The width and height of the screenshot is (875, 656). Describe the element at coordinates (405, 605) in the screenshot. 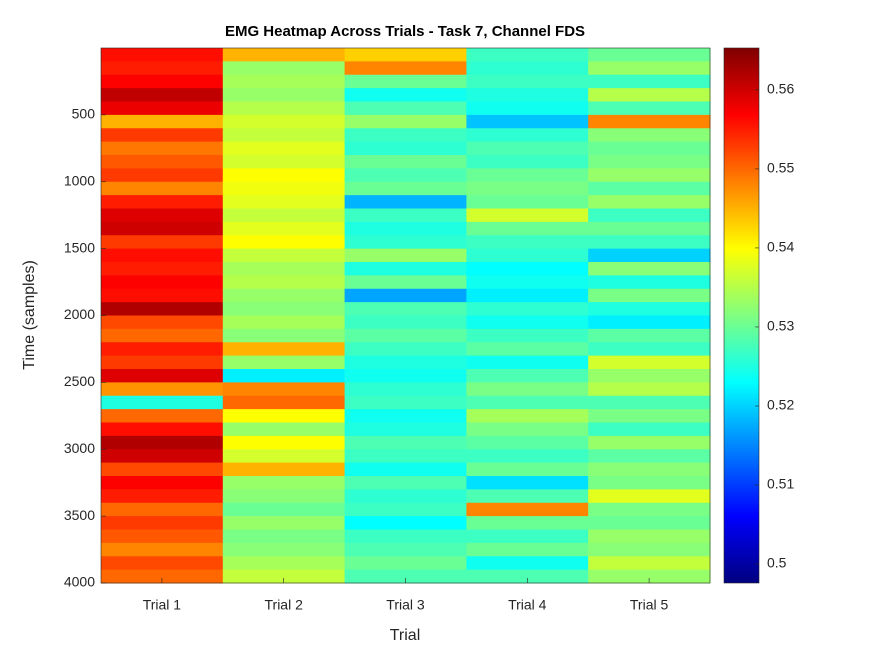

I see `x-tick-label: Trial 3` at that location.